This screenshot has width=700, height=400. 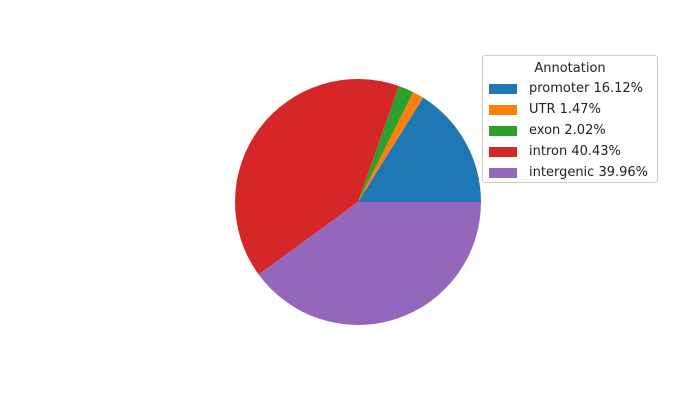 I want to click on legend-label: UTR 1.47%, so click(x=565, y=109).